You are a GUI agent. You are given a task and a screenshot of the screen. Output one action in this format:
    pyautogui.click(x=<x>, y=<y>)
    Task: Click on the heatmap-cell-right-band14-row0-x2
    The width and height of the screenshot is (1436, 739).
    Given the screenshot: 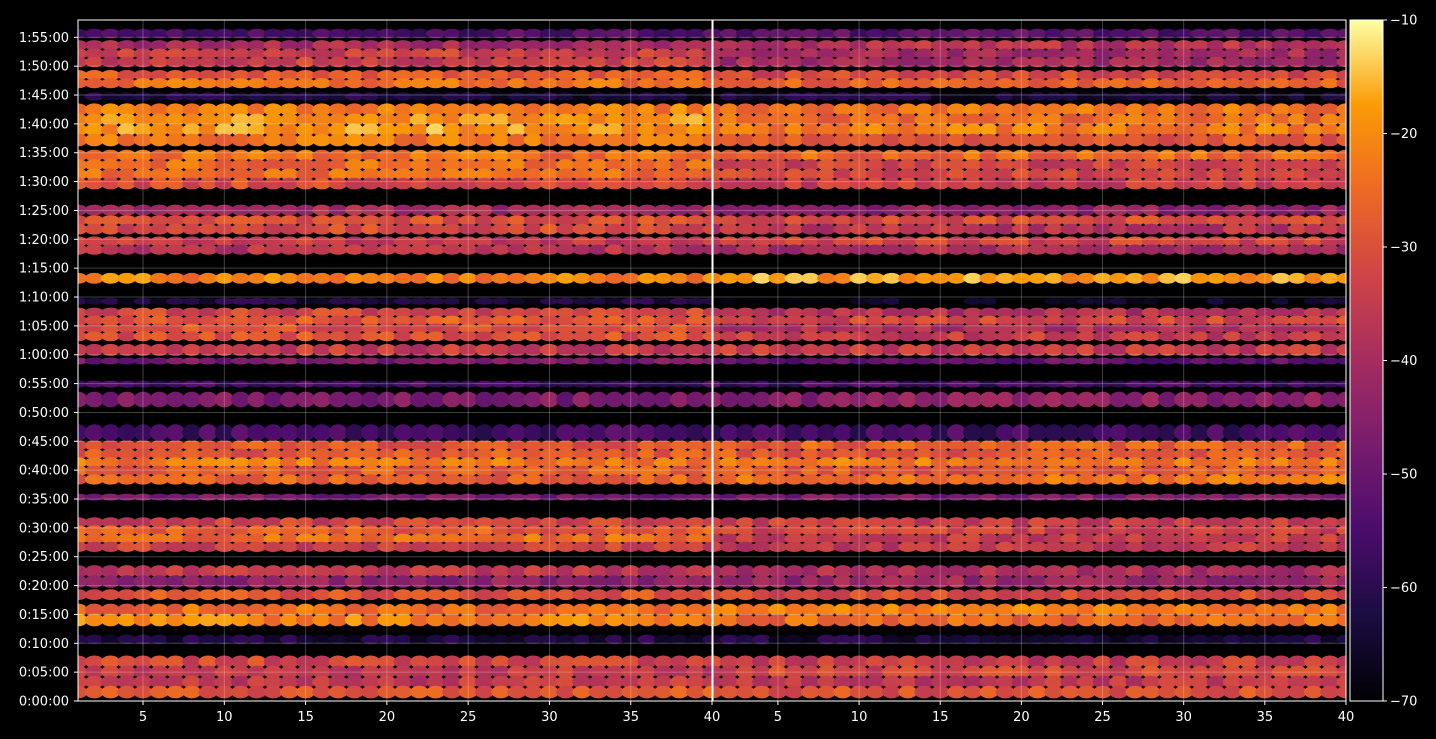 What is the action you would take?
    pyautogui.click(x=729, y=301)
    